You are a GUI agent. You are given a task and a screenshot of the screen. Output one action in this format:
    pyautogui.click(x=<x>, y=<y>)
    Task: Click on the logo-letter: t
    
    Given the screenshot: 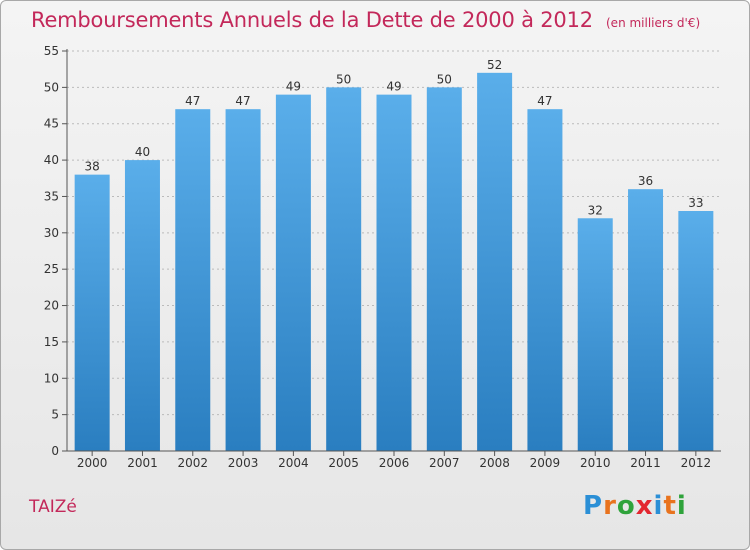 What is the action you would take?
    pyautogui.click(x=670, y=506)
    